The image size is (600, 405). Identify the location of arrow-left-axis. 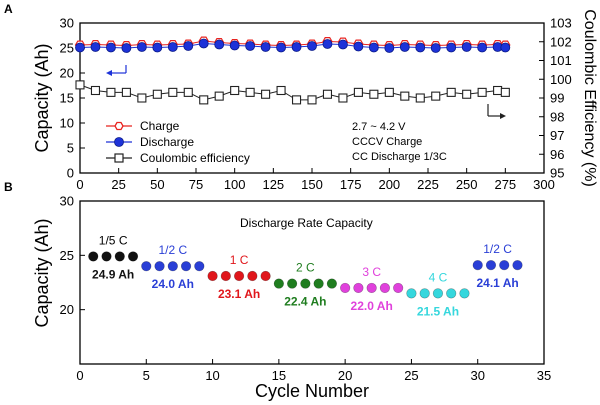
(116, 70).